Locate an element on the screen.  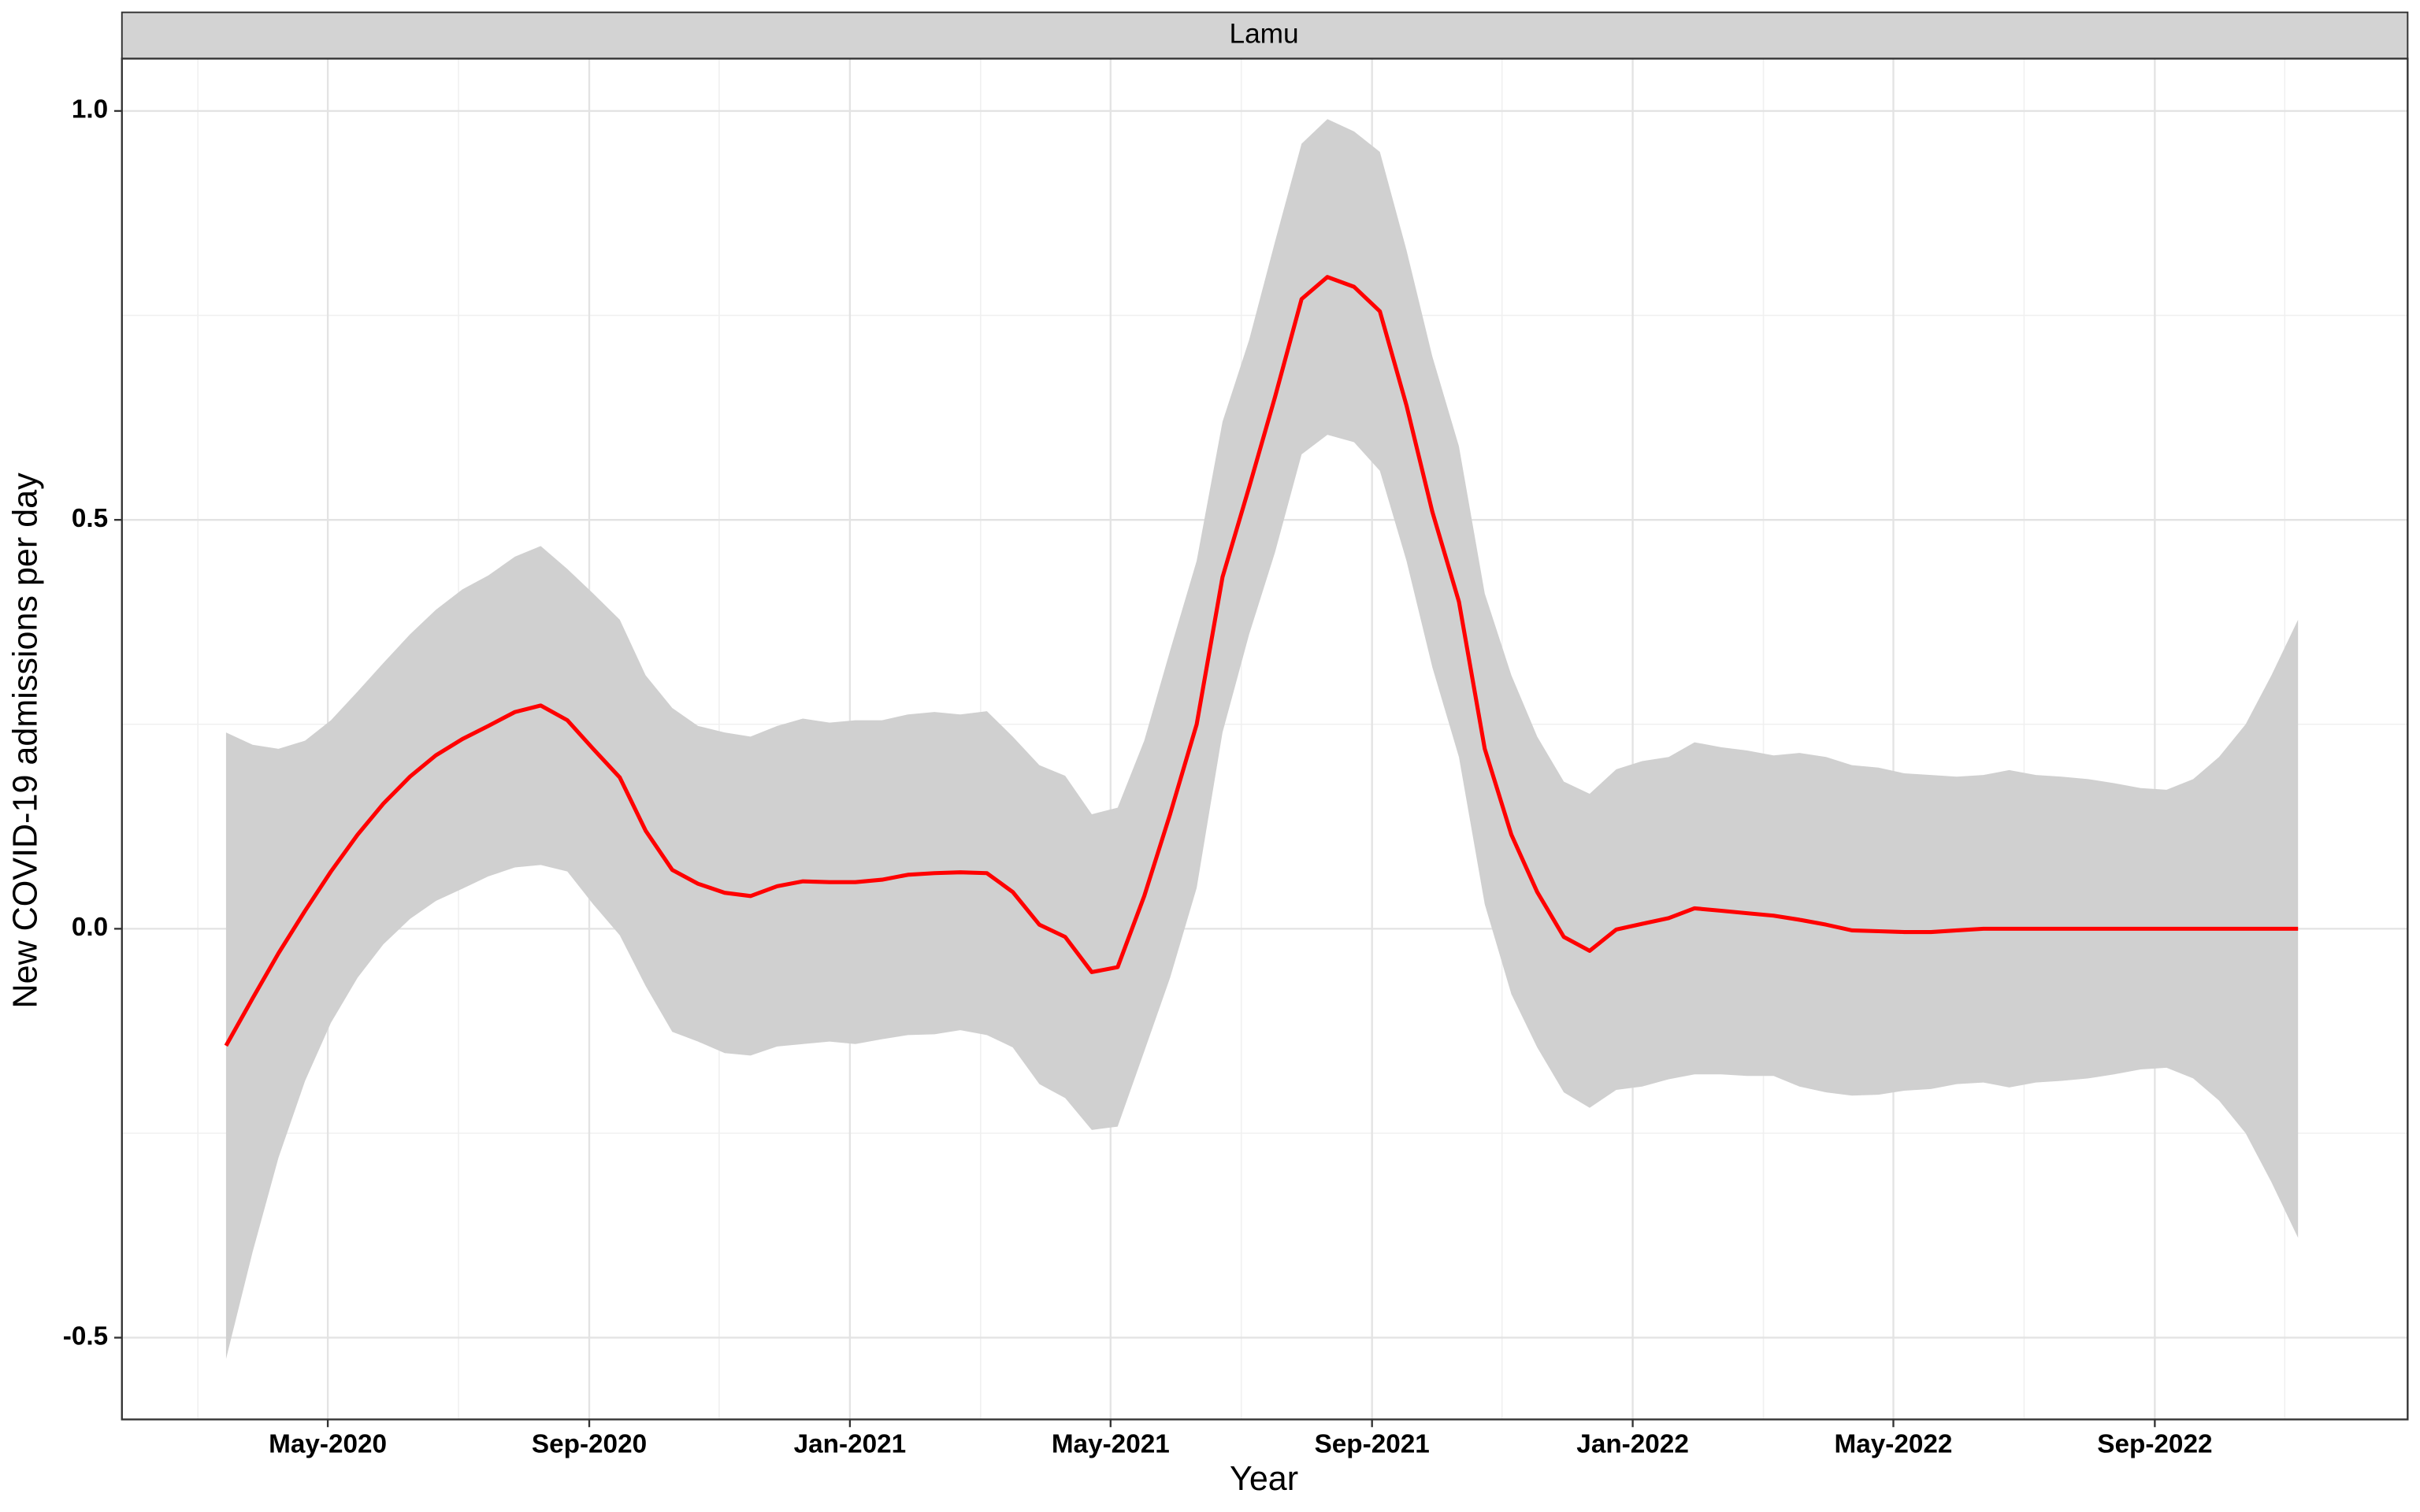
facet-title: Lamu is located at coordinates (1263, 33).